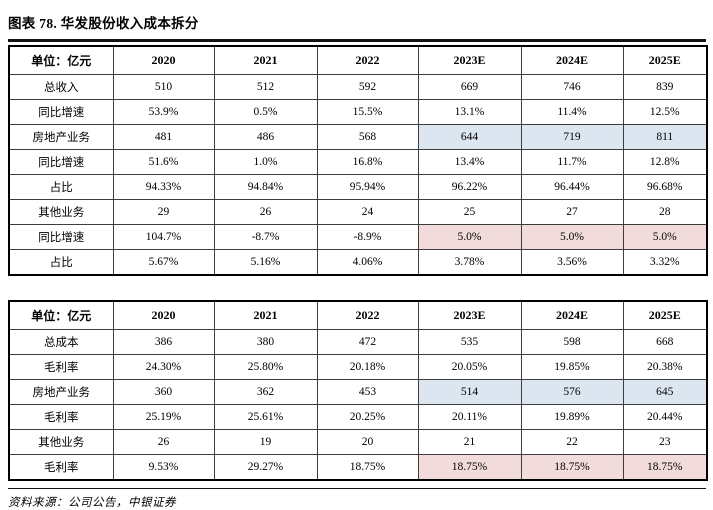 The image size is (713, 510). I want to click on value-cell: 811, so click(665, 136).